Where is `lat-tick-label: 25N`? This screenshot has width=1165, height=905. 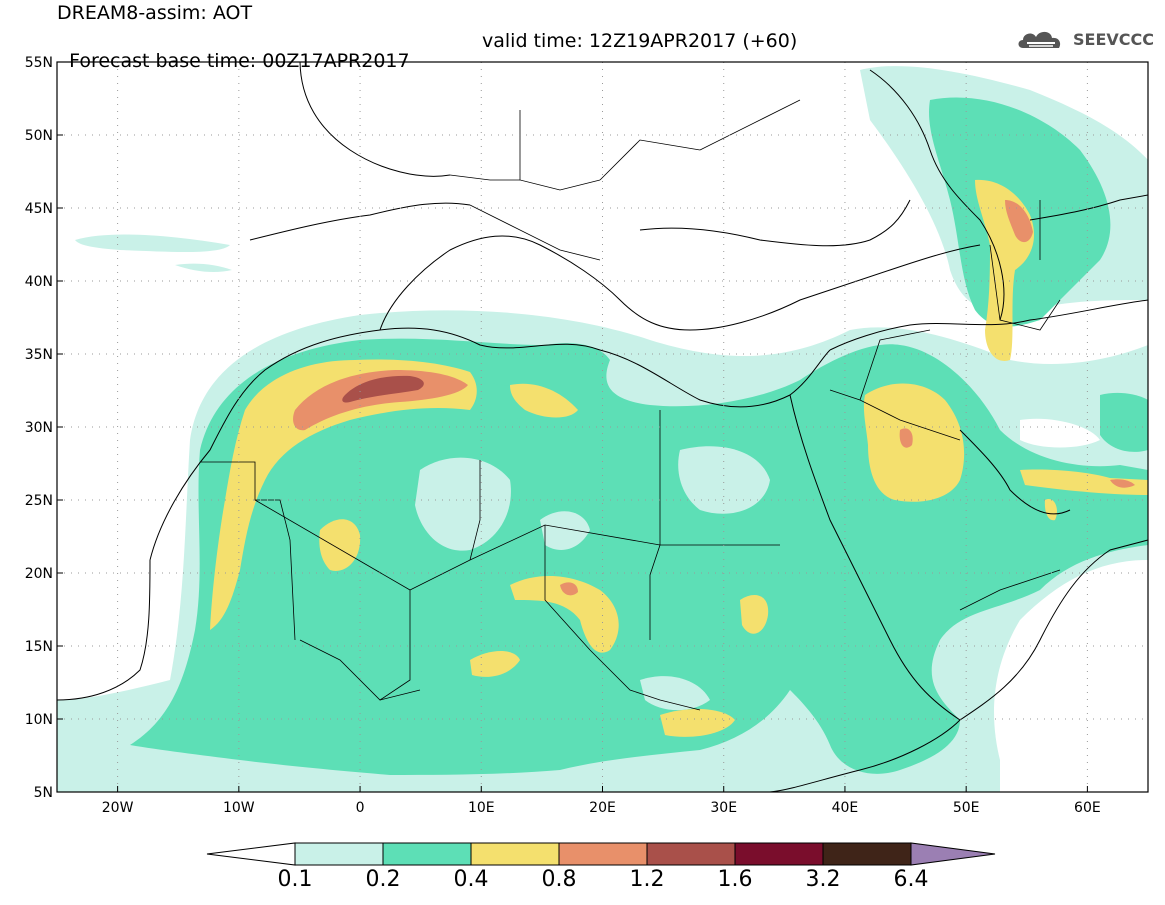 lat-tick-label: 25N is located at coordinates (39, 501).